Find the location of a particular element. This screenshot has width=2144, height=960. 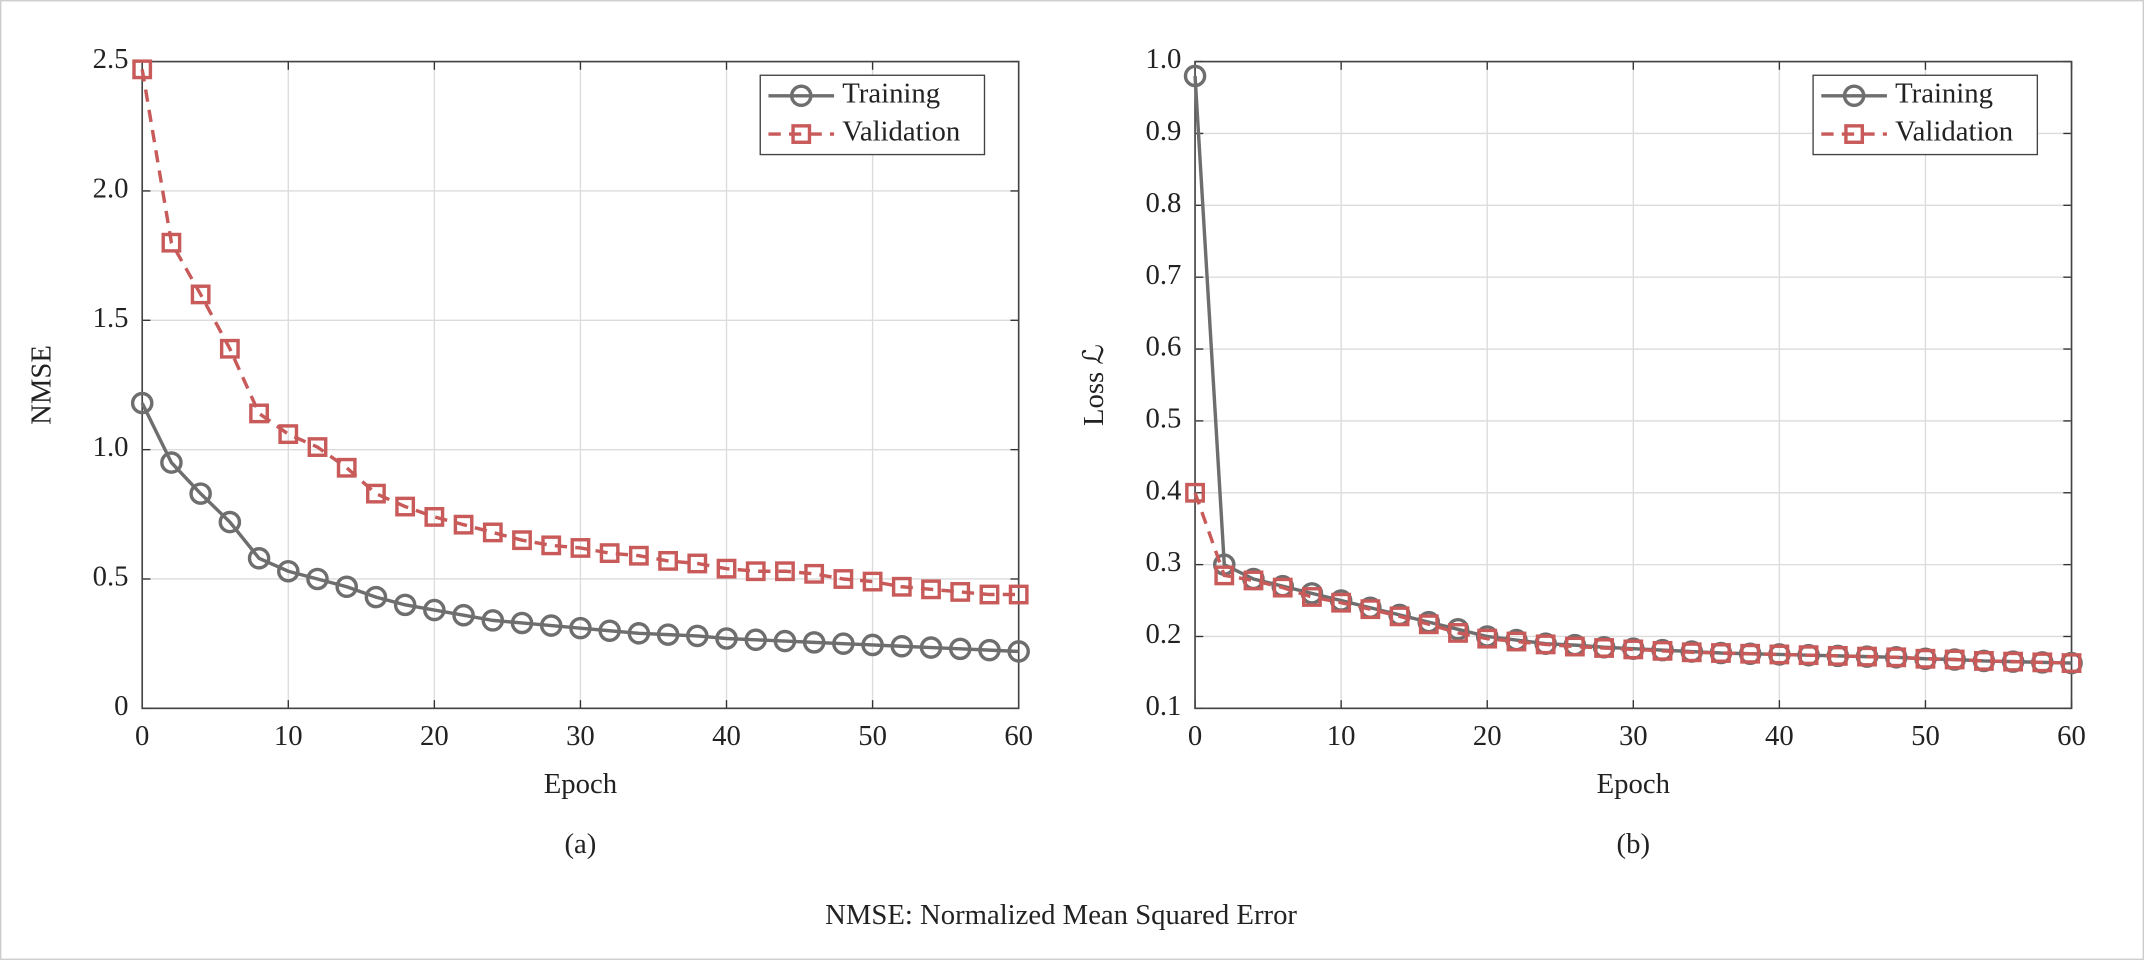

y-tick-label: 0 is located at coordinates (121, 706).